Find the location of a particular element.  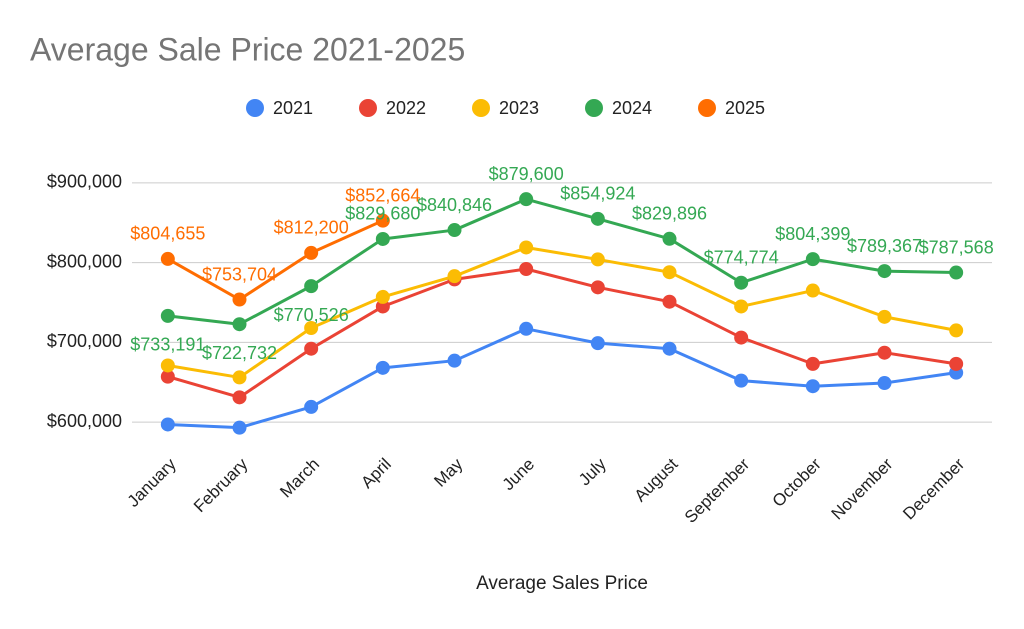

legend-label: 2024 is located at coordinates (632, 108).